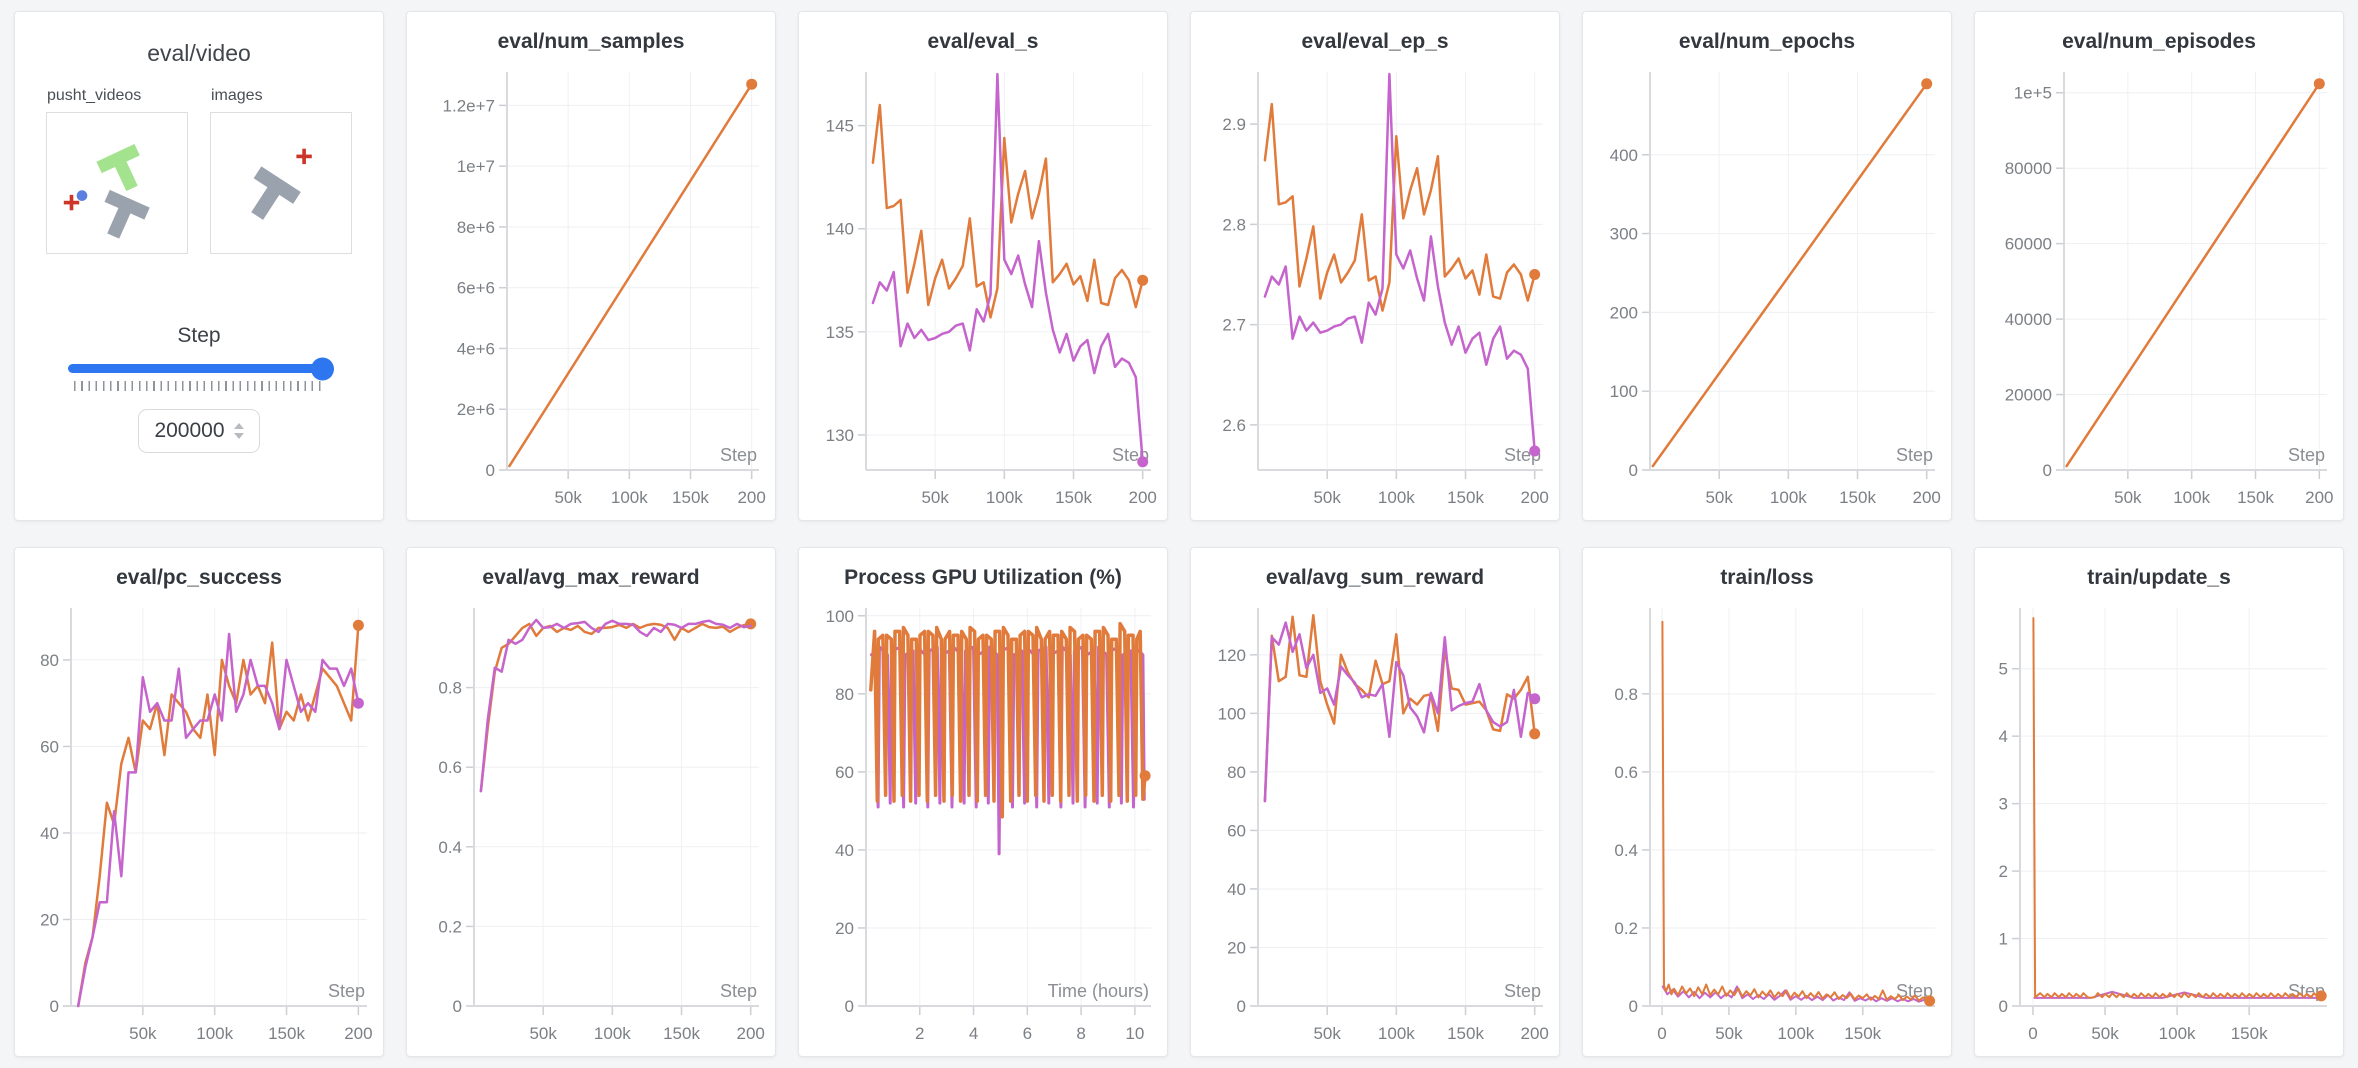 This screenshot has height=1068, width=2358. What do you see at coordinates (1375, 825) in the screenshot?
I see `chart-plot-eval-avg-sum-reward: 0 20 40 60 80 100 120 50k 100k 150k 200 Step` at bounding box center [1375, 825].